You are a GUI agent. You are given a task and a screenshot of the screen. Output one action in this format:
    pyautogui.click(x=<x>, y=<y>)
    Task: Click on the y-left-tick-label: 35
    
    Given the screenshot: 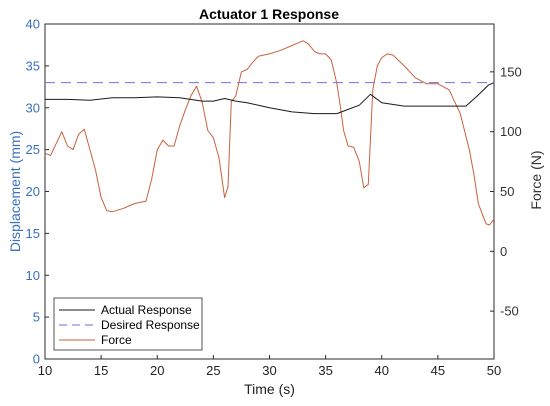 What is the action you would take?
    pyautogui.click(x=33, y=65)
    